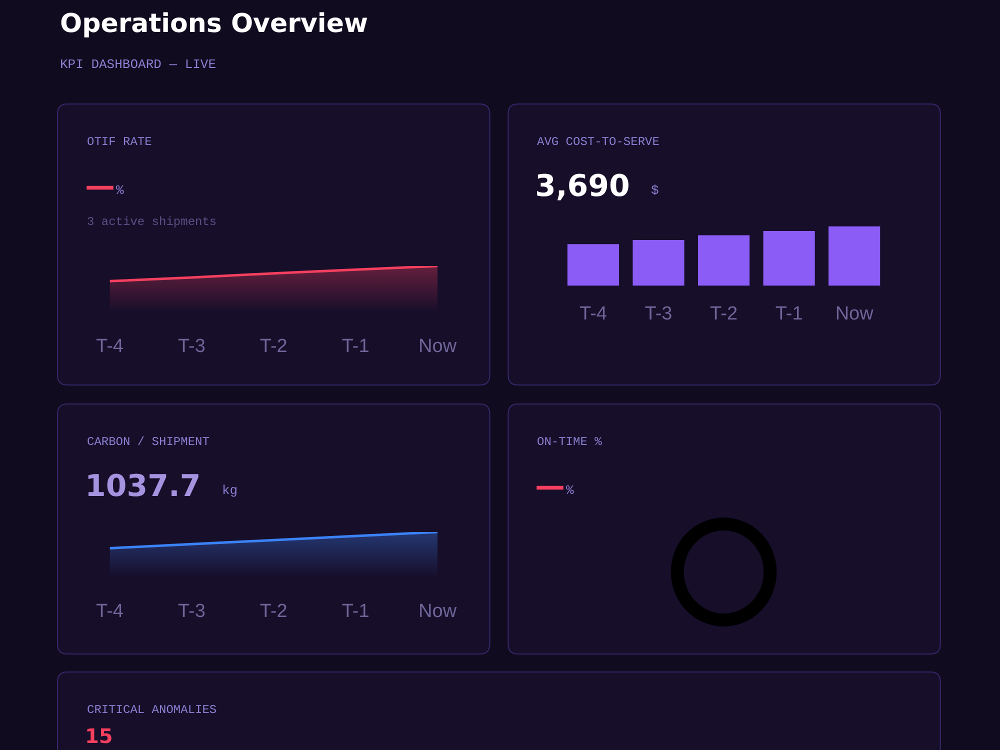  What do you see at coordinates (143, 486) in the screenshot?
I see `text: 1037.7` at bounding box center [143, 486].